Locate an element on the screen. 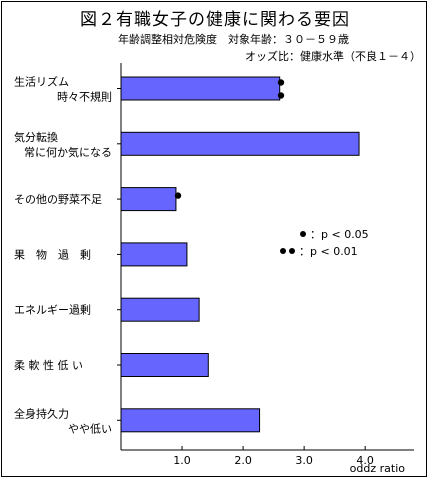  x-tick-label: 2.0 is located at coordinates (243, 460).